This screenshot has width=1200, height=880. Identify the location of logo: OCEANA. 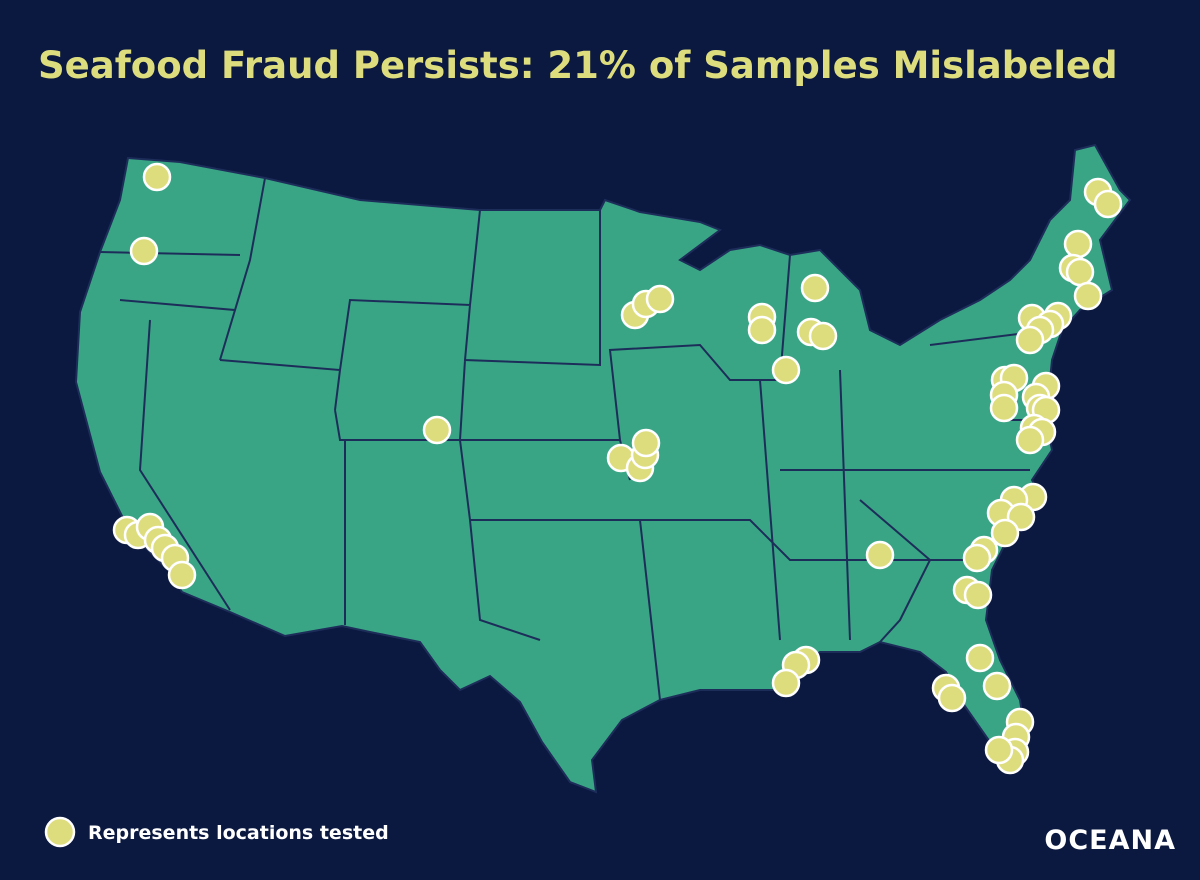
(1110, 840).